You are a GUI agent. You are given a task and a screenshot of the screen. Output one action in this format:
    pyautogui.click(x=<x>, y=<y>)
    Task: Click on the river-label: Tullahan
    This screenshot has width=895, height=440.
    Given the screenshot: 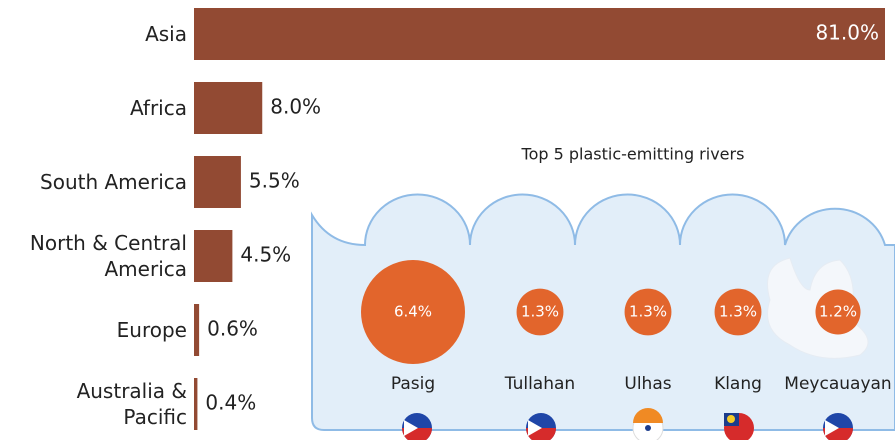 What is the action you would take?
    pyautogui.click(x=539, y=384)
    